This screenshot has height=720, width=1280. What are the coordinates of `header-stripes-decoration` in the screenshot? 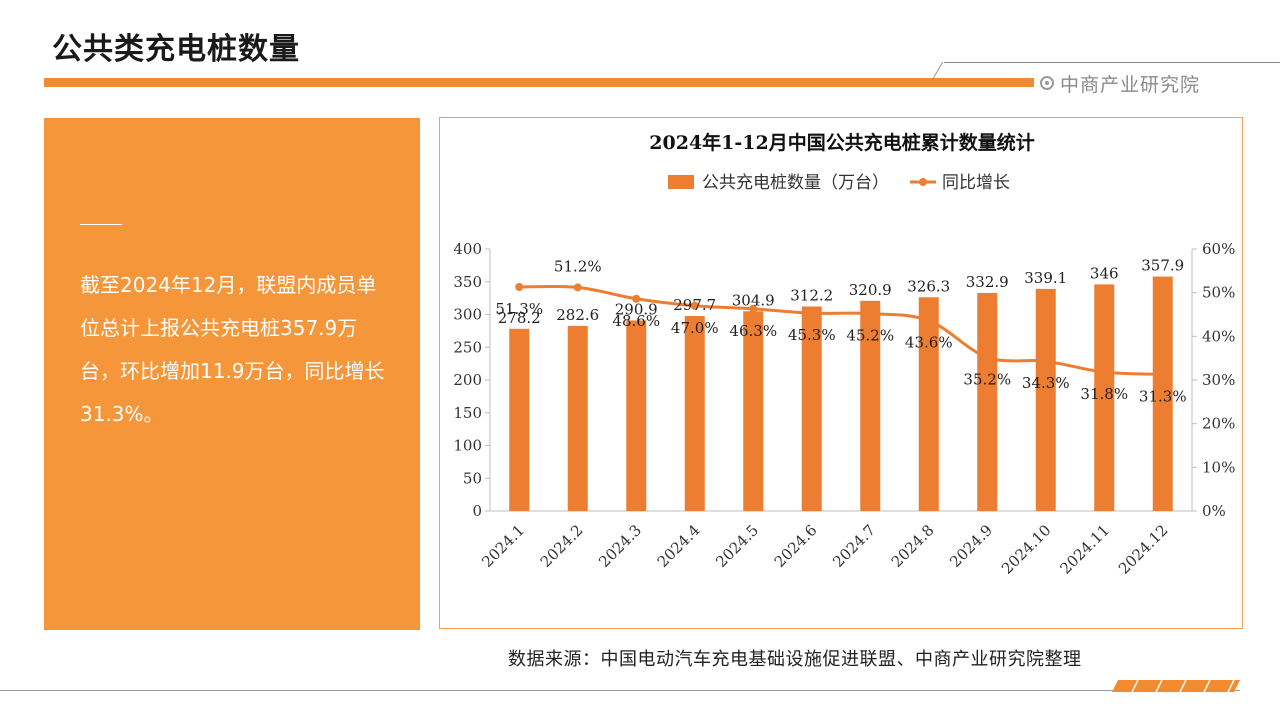 It's located at (1019, 82).